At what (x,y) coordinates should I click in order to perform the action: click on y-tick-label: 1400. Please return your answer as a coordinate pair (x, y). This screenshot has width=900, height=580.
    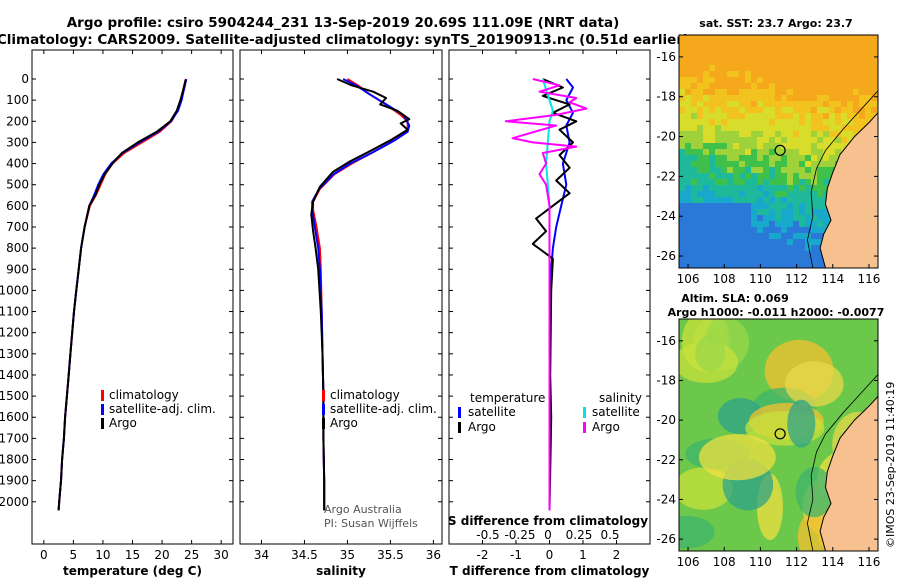
    Looking at the image, I should click on (14, 375).